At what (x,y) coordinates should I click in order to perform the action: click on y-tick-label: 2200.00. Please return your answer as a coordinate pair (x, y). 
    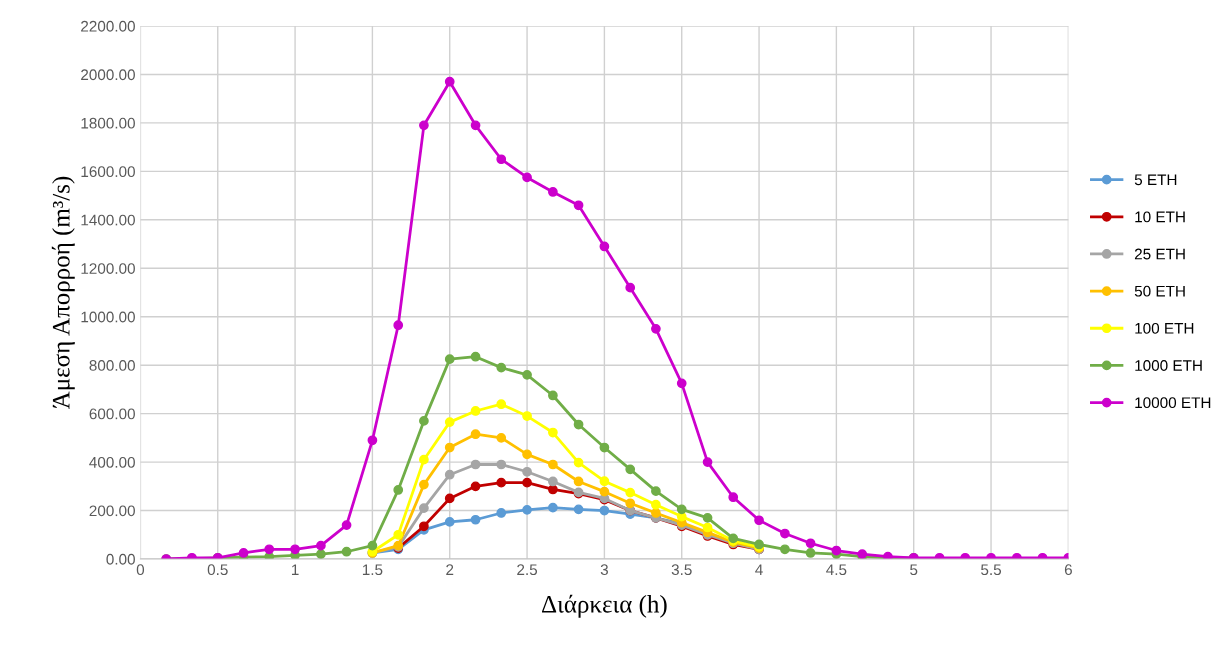
    Looking at the image, I should click on (108, 26).